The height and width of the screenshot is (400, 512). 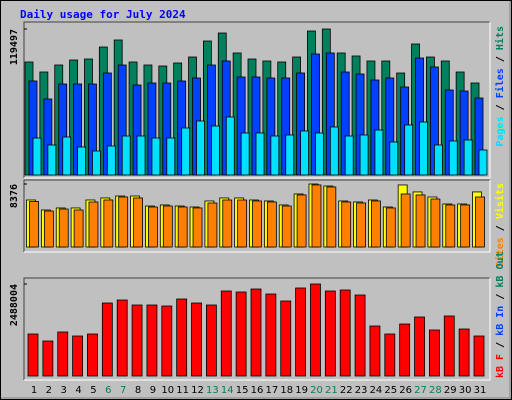 I want to click on x-tick-label: 18, so click(x=286, y=390).